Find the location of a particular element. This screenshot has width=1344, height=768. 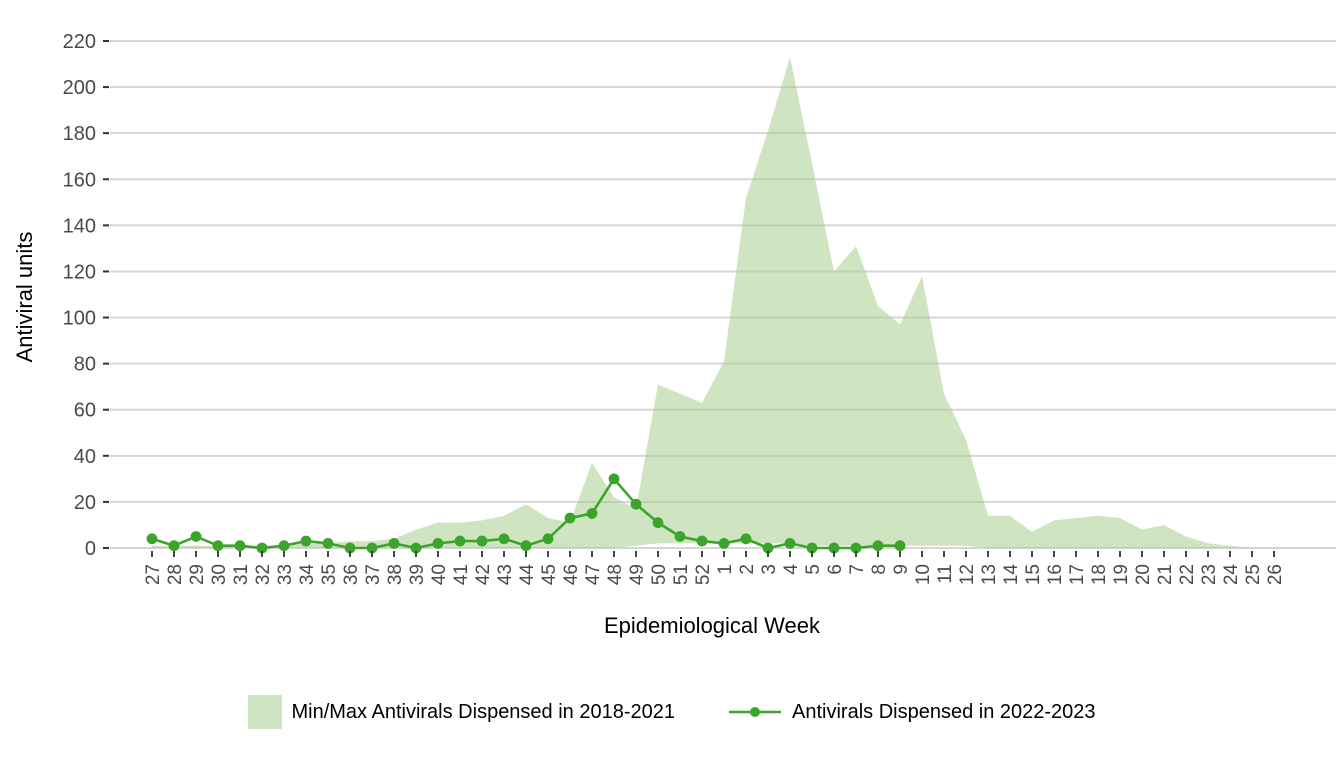

y-tick-label-100: 100 is located at coordinates (79, 319).